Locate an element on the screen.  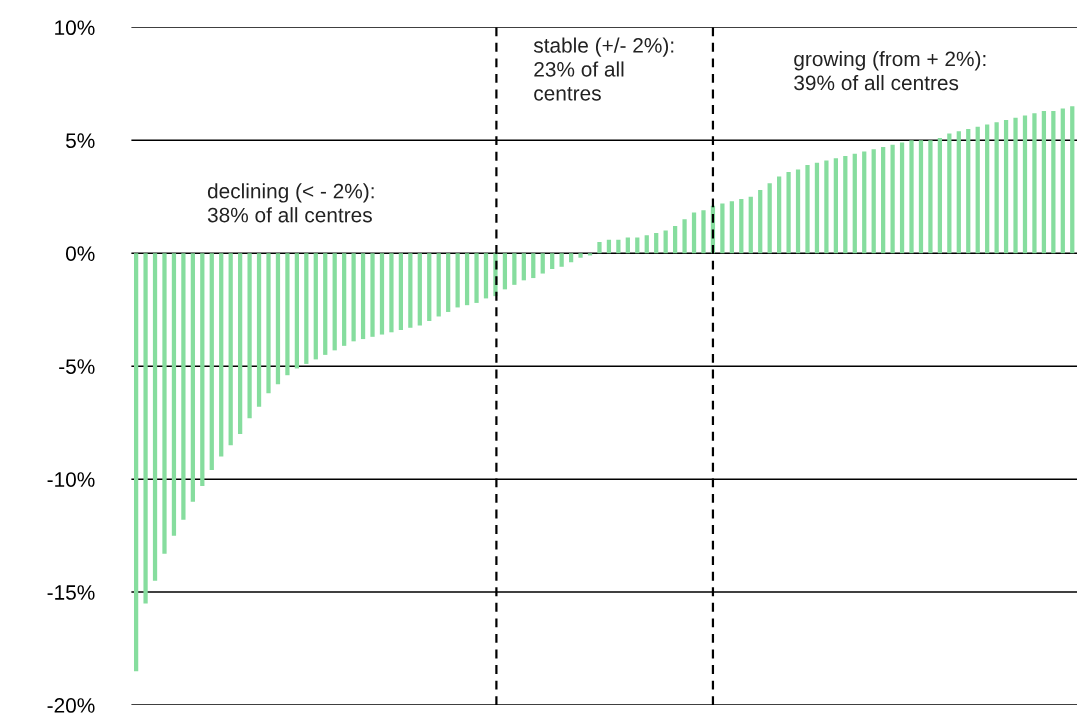
annotation: growing (from + 2%): 39% of all centres is located at coordinates (890, 71).